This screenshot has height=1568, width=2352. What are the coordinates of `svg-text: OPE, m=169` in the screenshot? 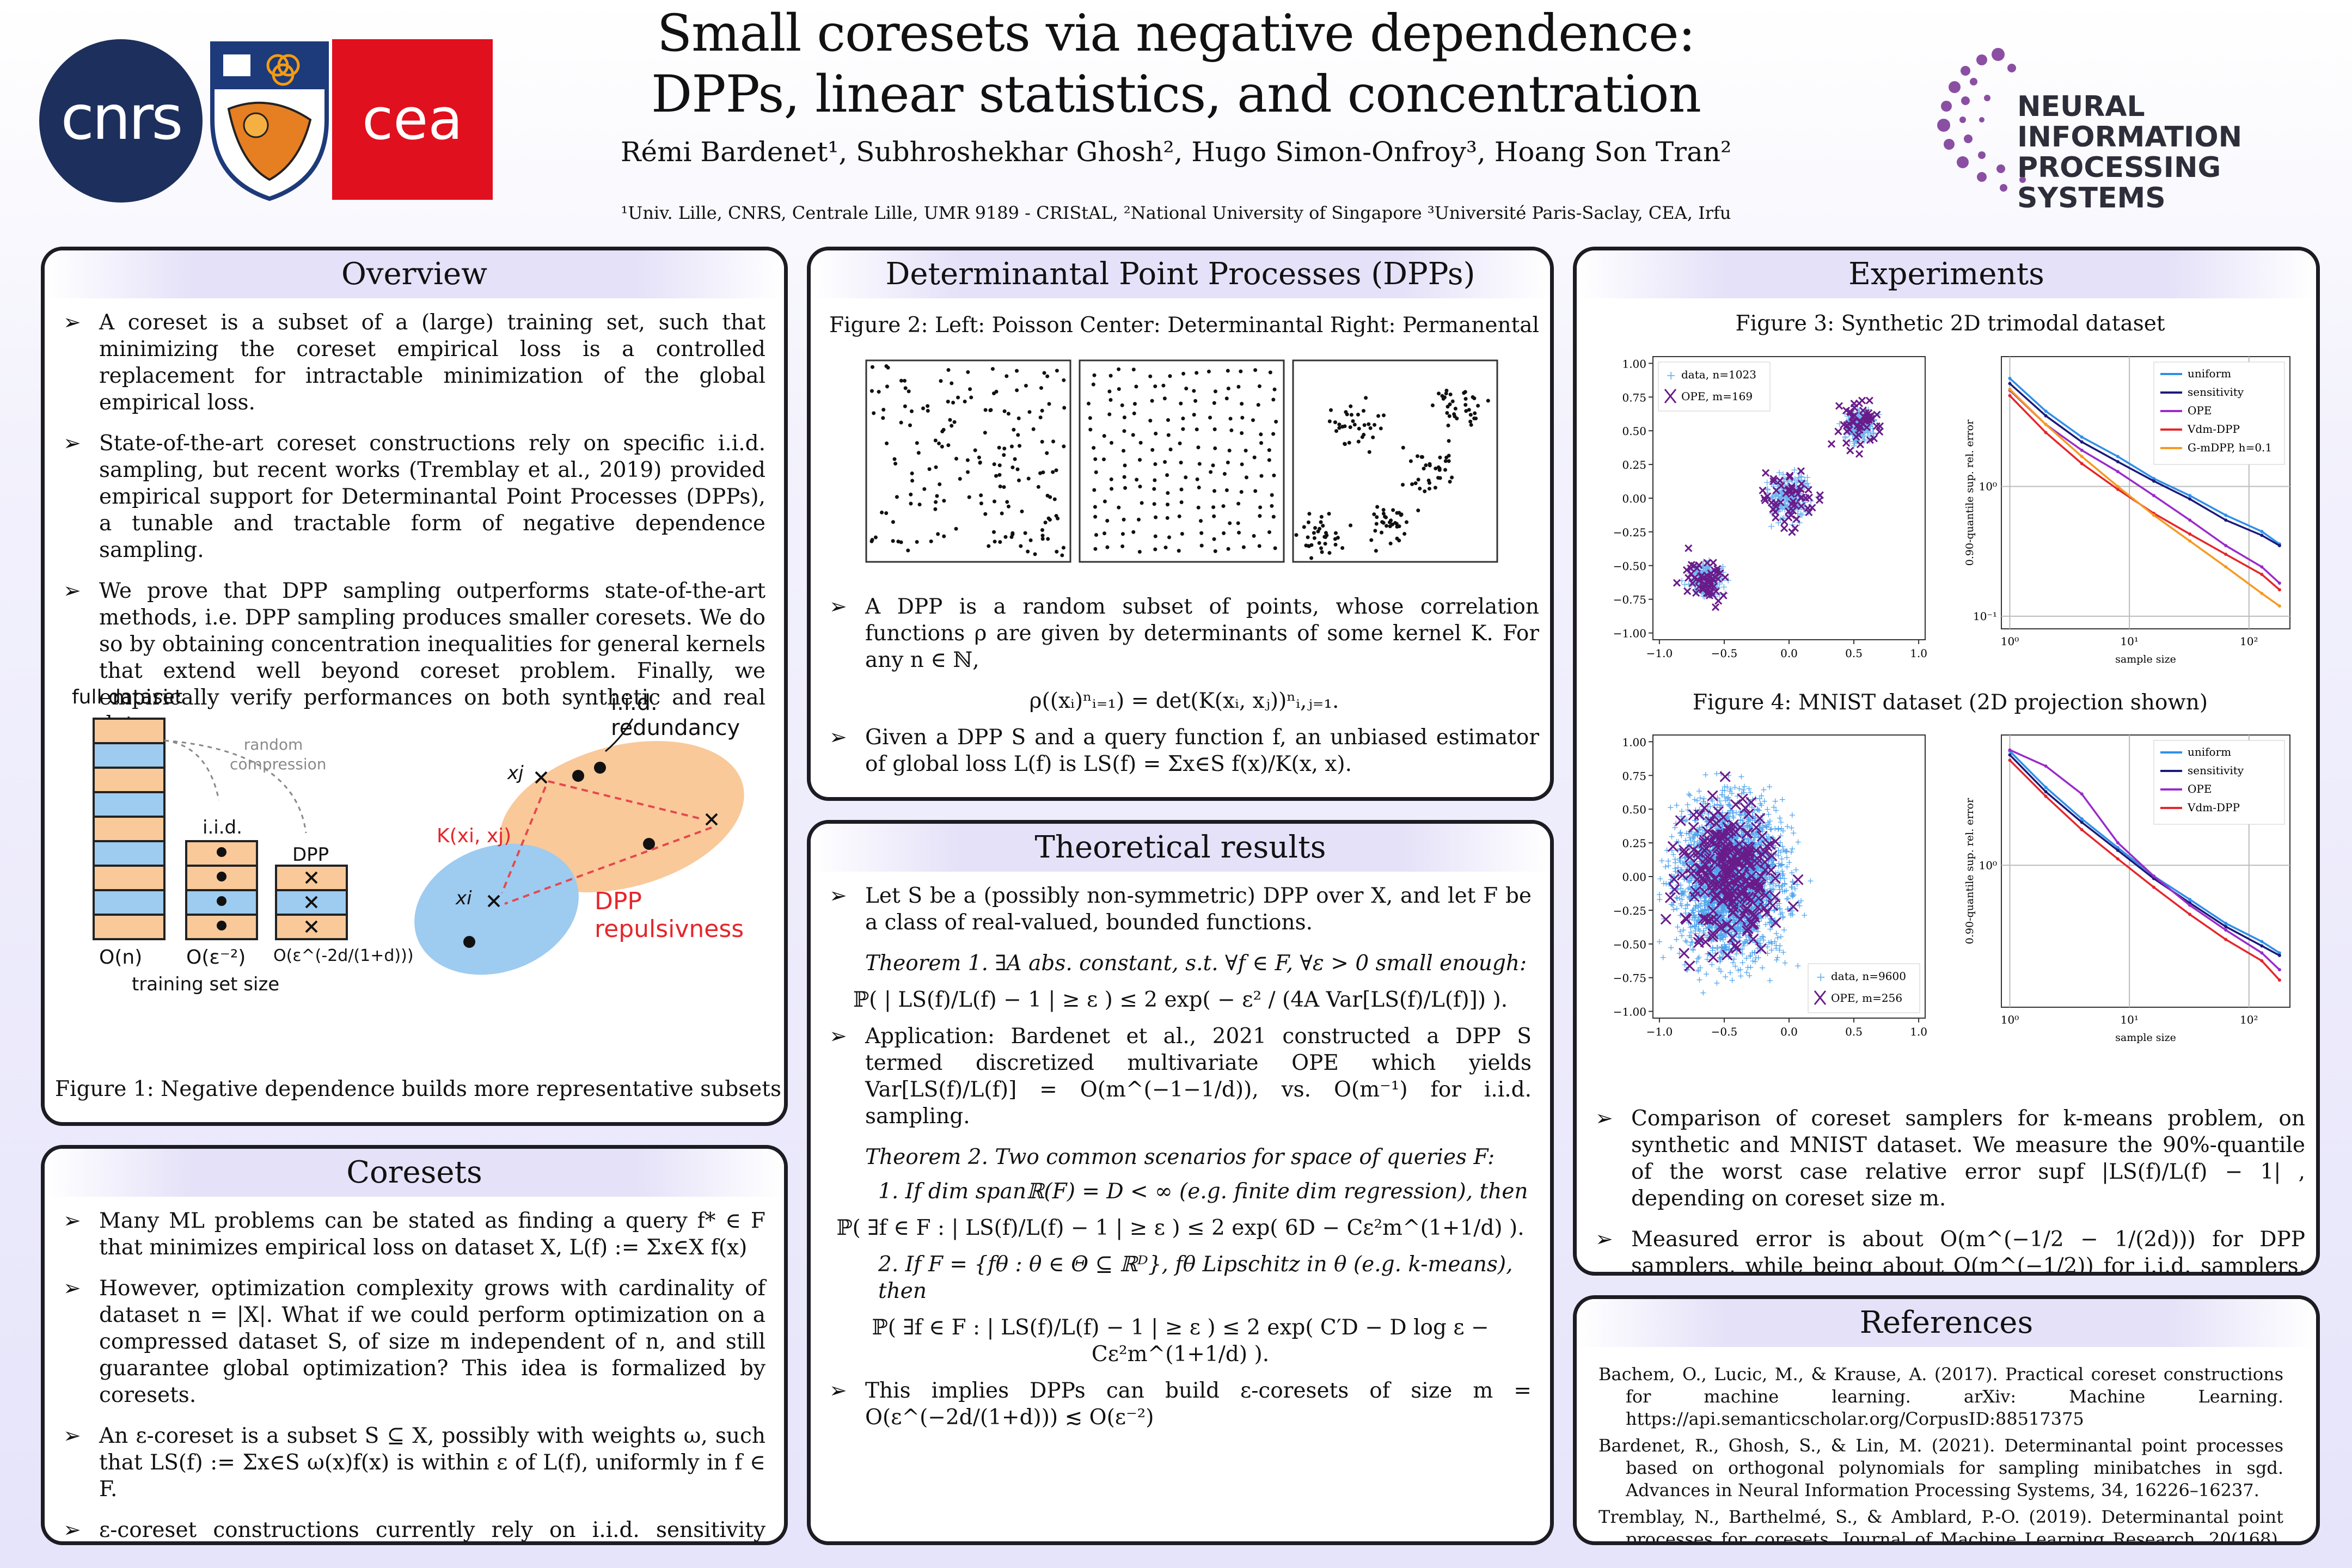 It's located at (1717, 396).